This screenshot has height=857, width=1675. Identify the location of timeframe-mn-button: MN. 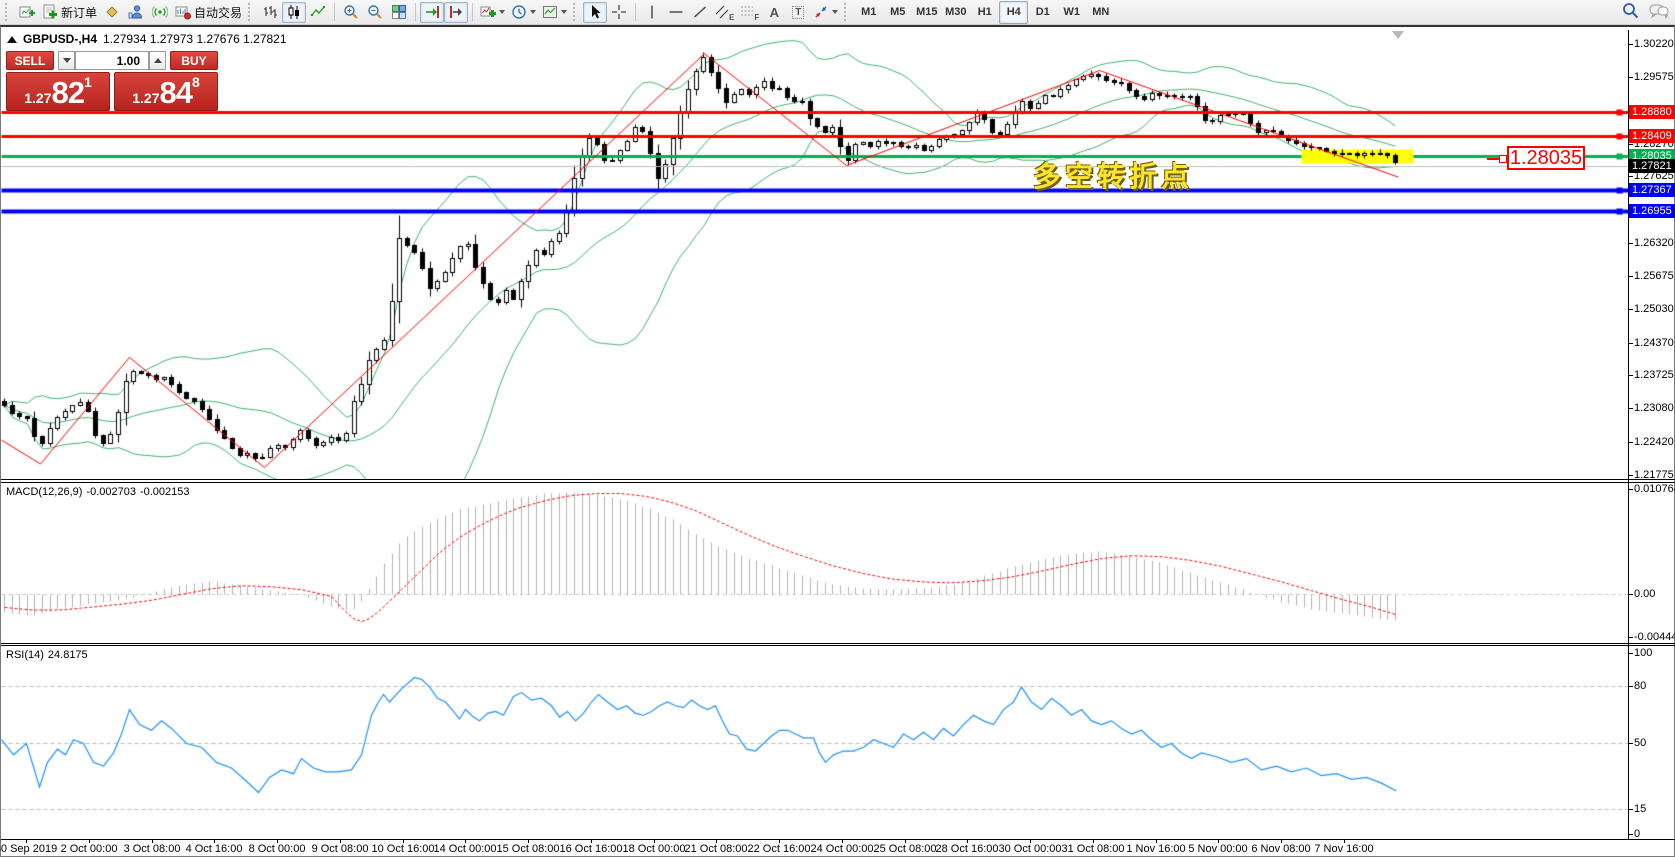
(1101, 12).